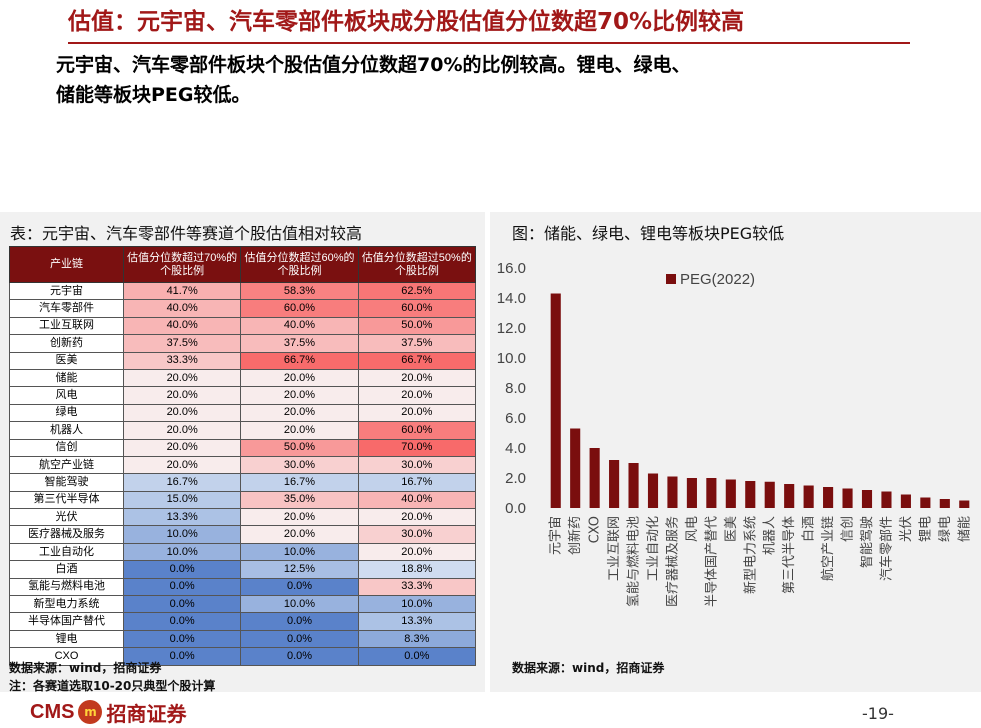 The image size is (981, 728). Describe the element at coordinates (417, 587) in the screenshot. I see `percent-cell: 33.3%` at that location.